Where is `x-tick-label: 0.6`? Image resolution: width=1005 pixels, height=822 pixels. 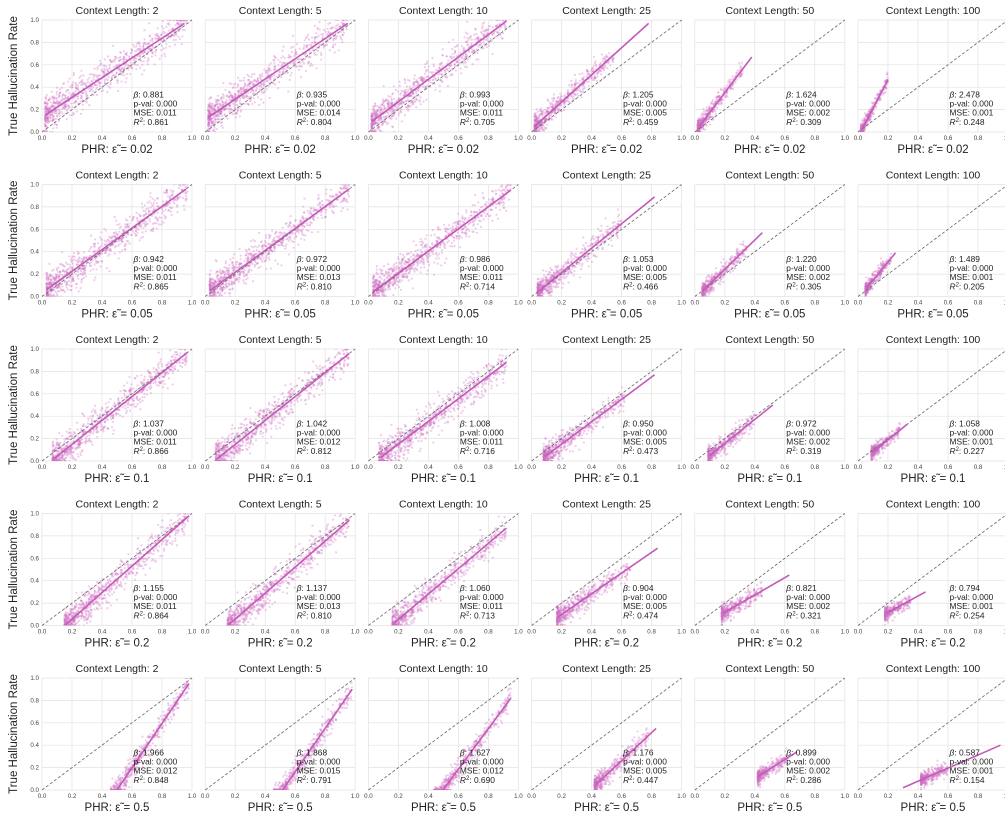
x-tick-label: 0.6 is located at coordinates (458, 138).